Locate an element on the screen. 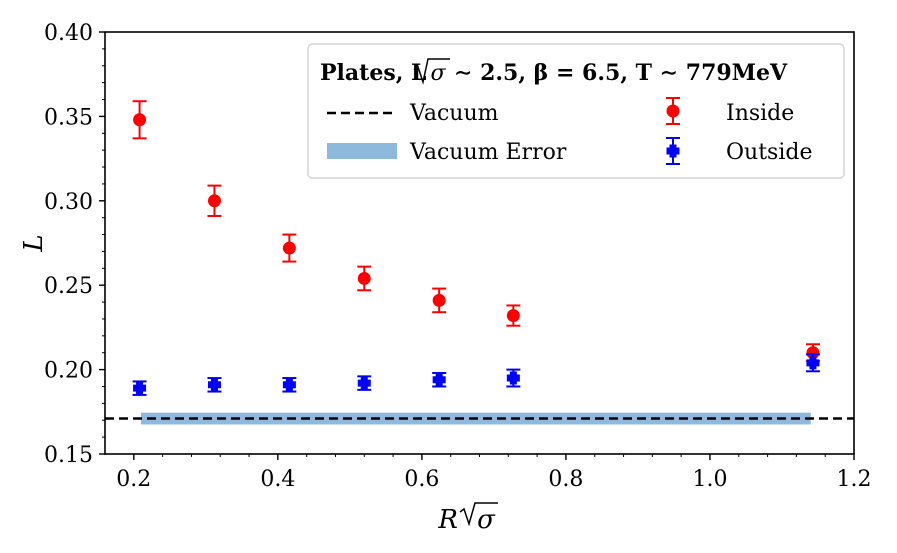 Image resolution: width=897 pixels, height=553 pixels. legend-inside-marker is located at coordinates (673, 111).